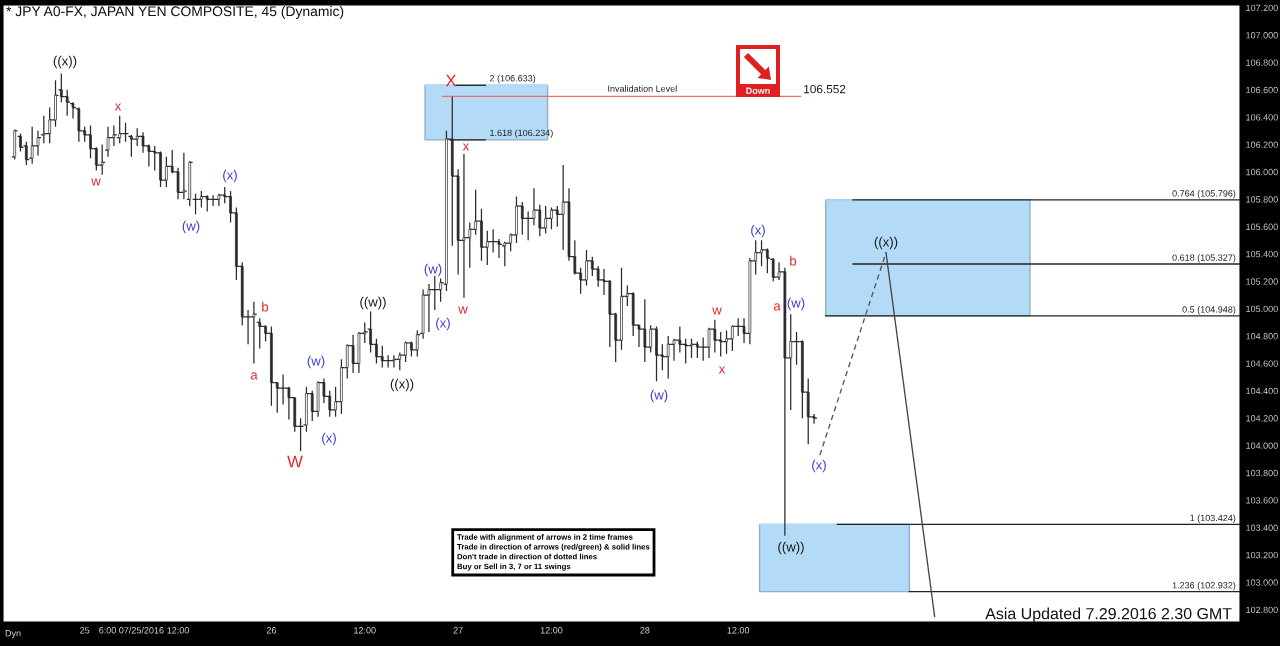 The width and height of the screenshot is (1280, 646). What do you see at coordinates (1262, 90) in the screenshot?
I see `y-tick-label: 106.600` at bounding box center [1262, 90].